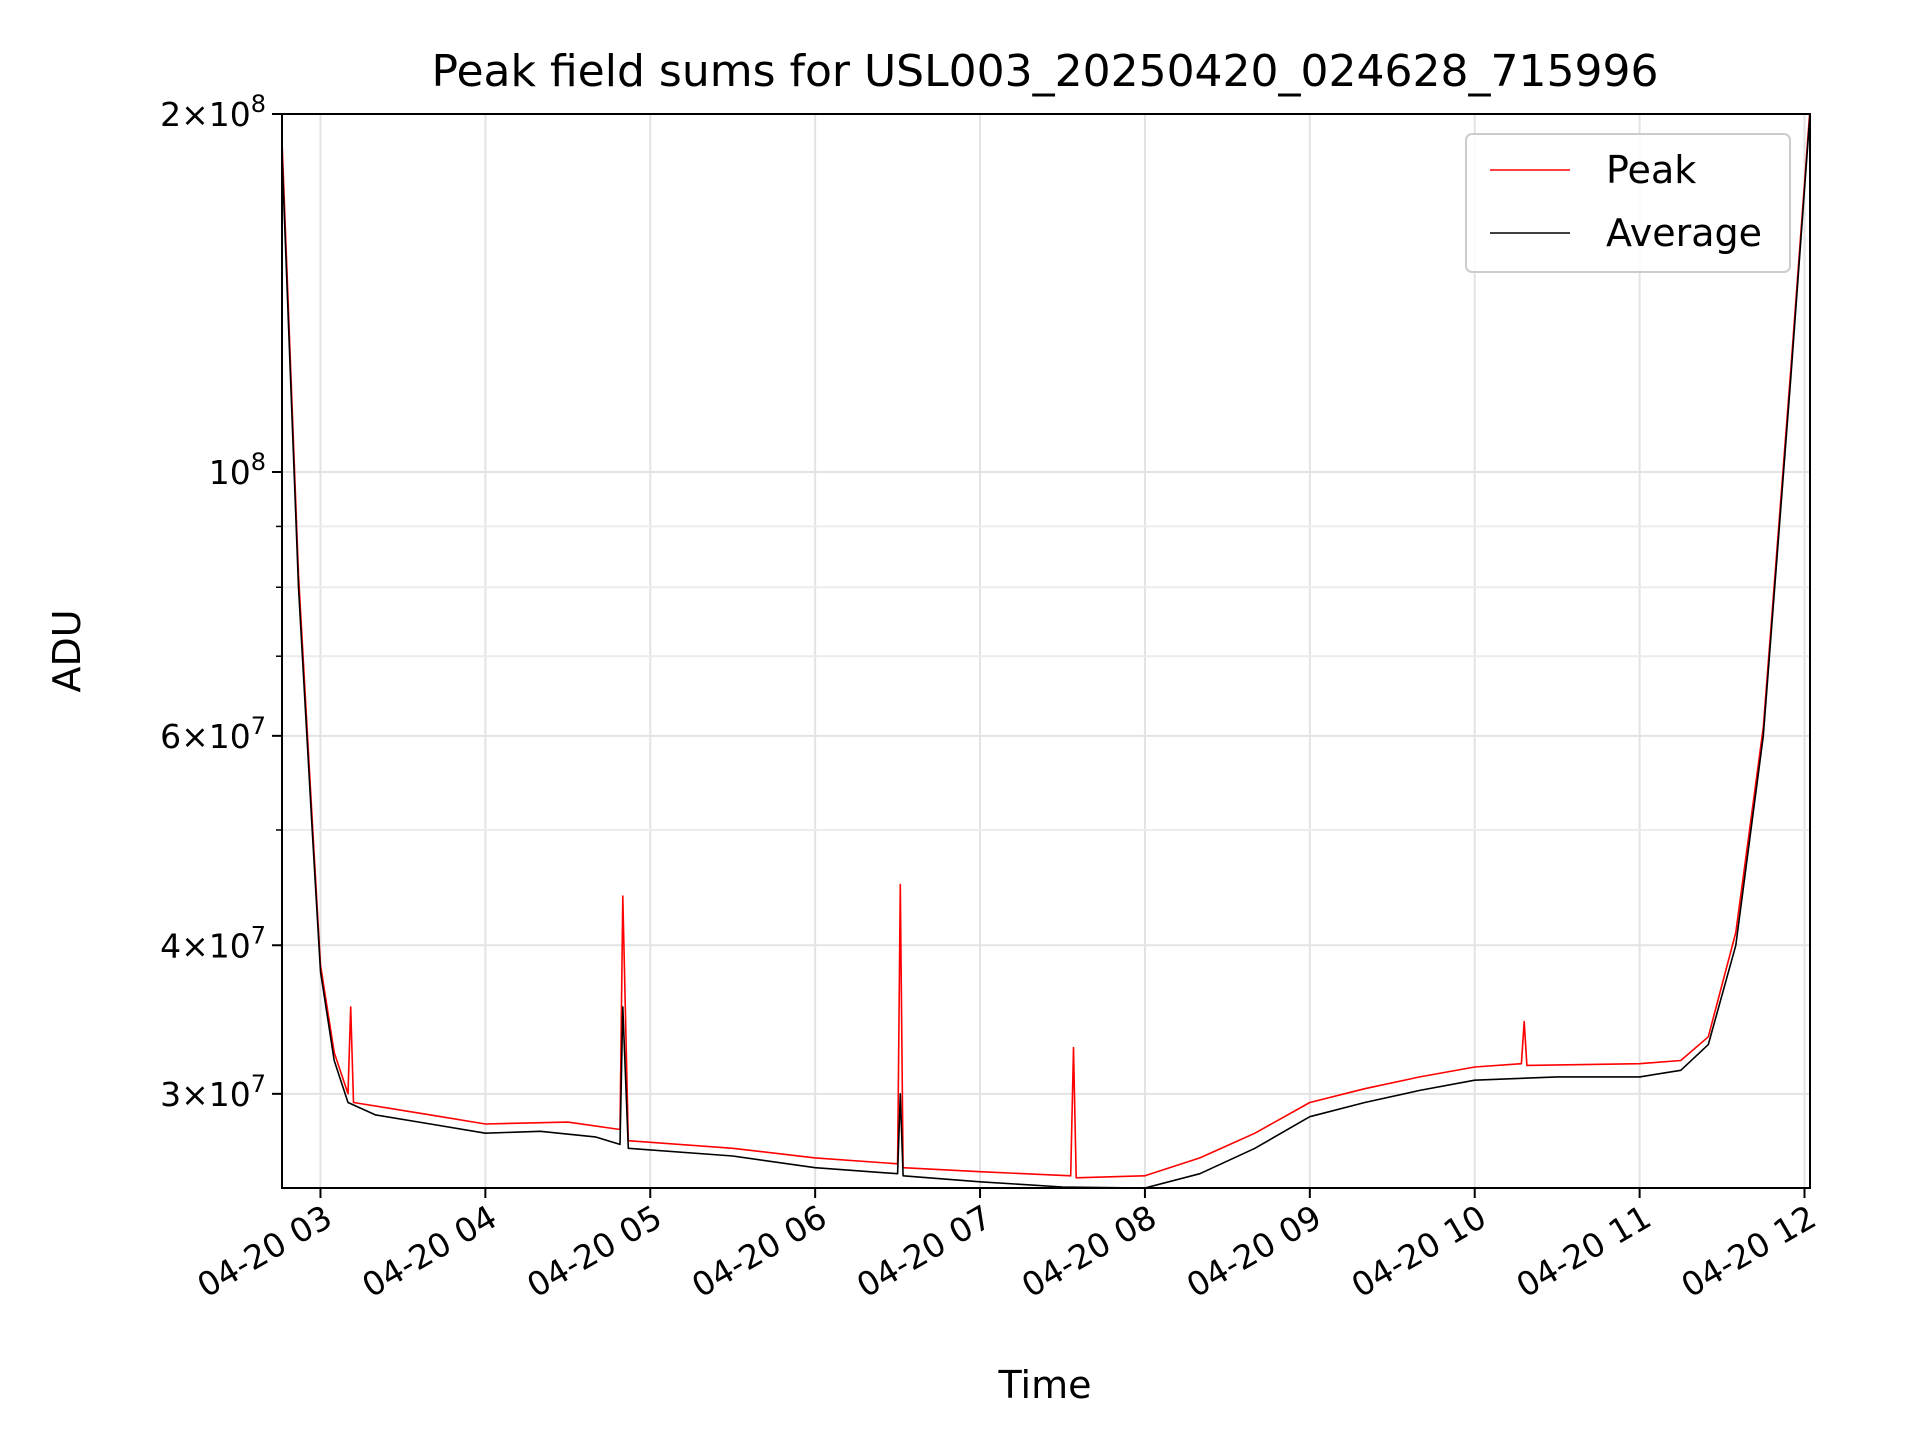 The width and height of the screenshot is (1920, 1440). Describe the element at coordinates (1684, 233) in the screenshot. I see `legend-label-average: Average` at that location.